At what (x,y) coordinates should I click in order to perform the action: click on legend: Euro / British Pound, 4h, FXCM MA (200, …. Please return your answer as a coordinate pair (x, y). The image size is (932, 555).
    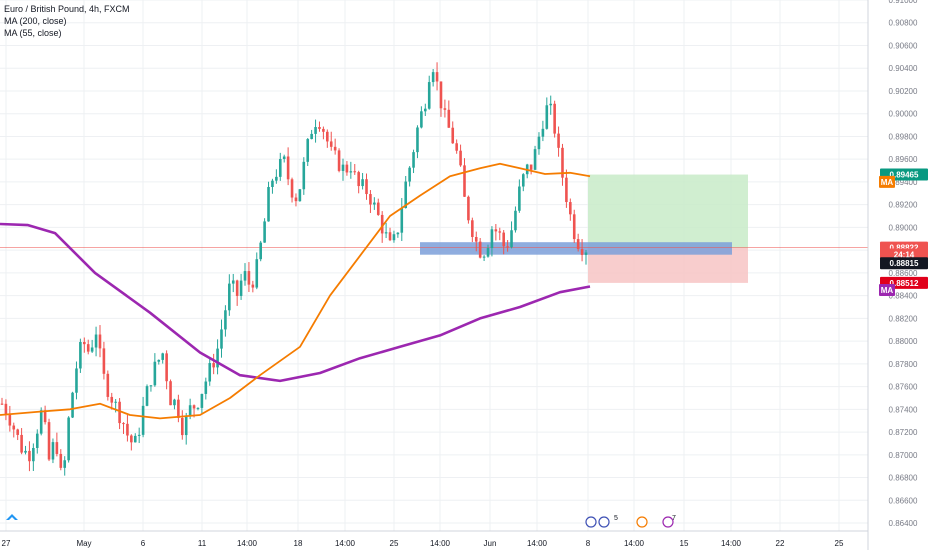
    Looking at the image, I should click on (67, 21).